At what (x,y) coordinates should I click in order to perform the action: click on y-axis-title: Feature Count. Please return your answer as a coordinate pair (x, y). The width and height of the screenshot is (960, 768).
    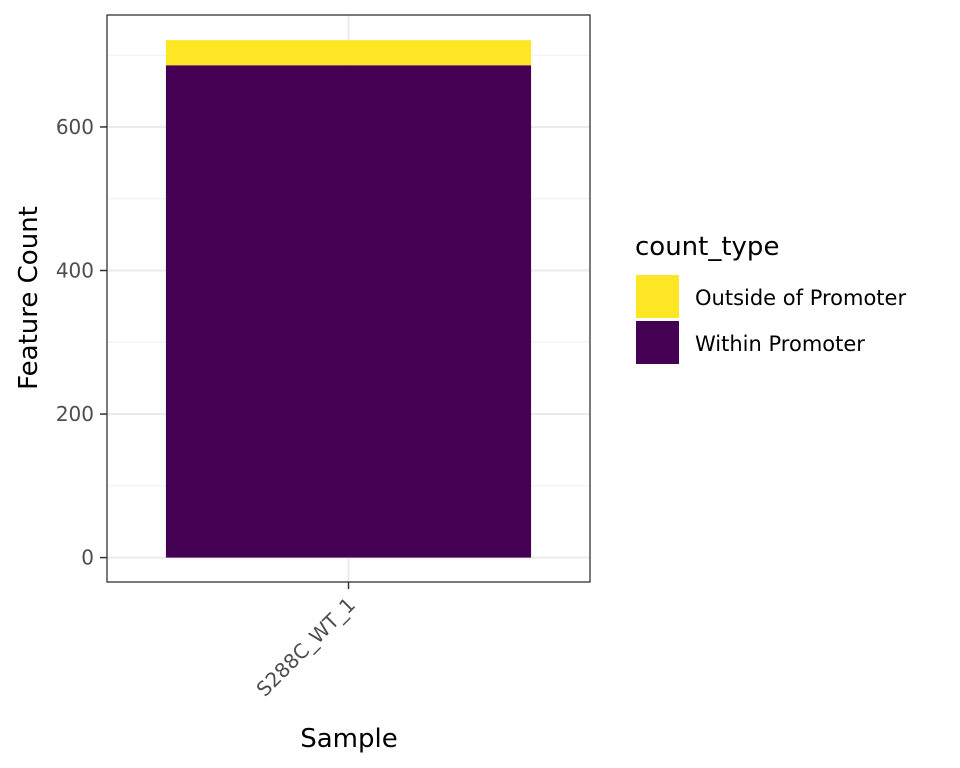
    Looking at the image, I should click on (29, 298).